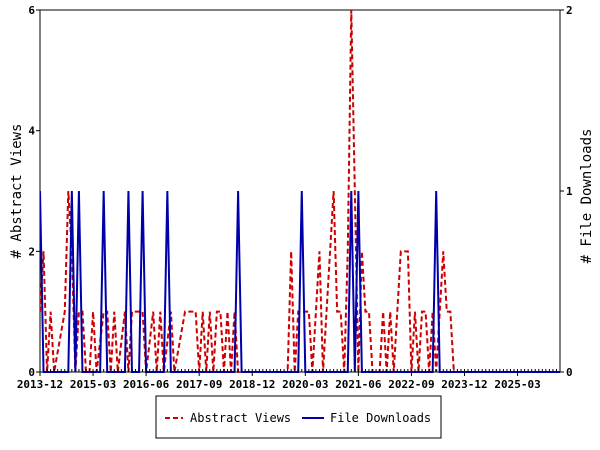  What do you see at coordinates (464, 384) in the screenshot?
I see `x-tick-label: 2023-12` at bounding box center [464, 384].